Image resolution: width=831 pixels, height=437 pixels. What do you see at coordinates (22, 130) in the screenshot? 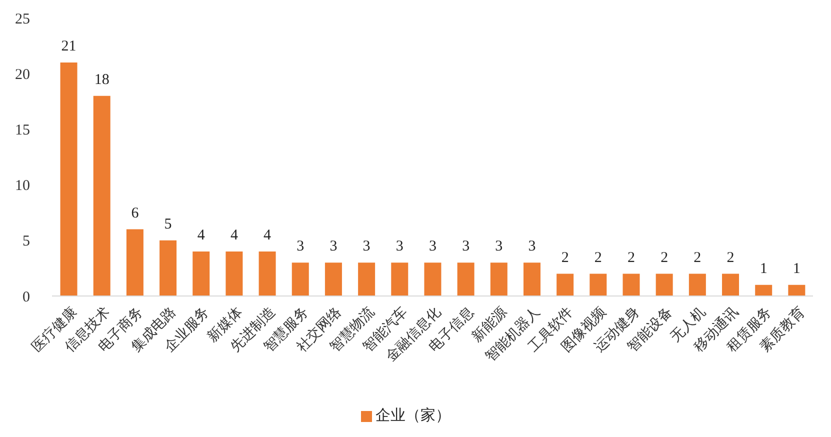
I see `y-tick-label: 15` at bounding box center [22, 130].